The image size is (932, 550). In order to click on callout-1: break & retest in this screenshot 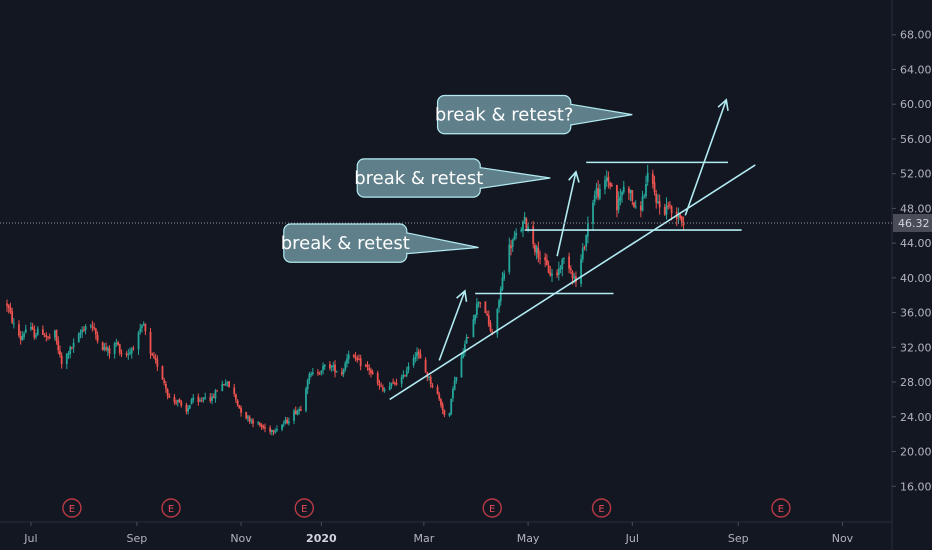, I will do `click(380, 243)`.